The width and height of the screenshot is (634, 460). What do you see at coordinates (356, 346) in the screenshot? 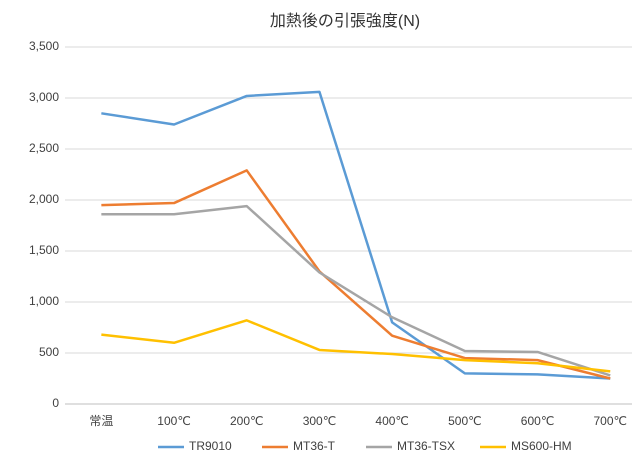
I see `line-series` at bounding box center [356, 346].